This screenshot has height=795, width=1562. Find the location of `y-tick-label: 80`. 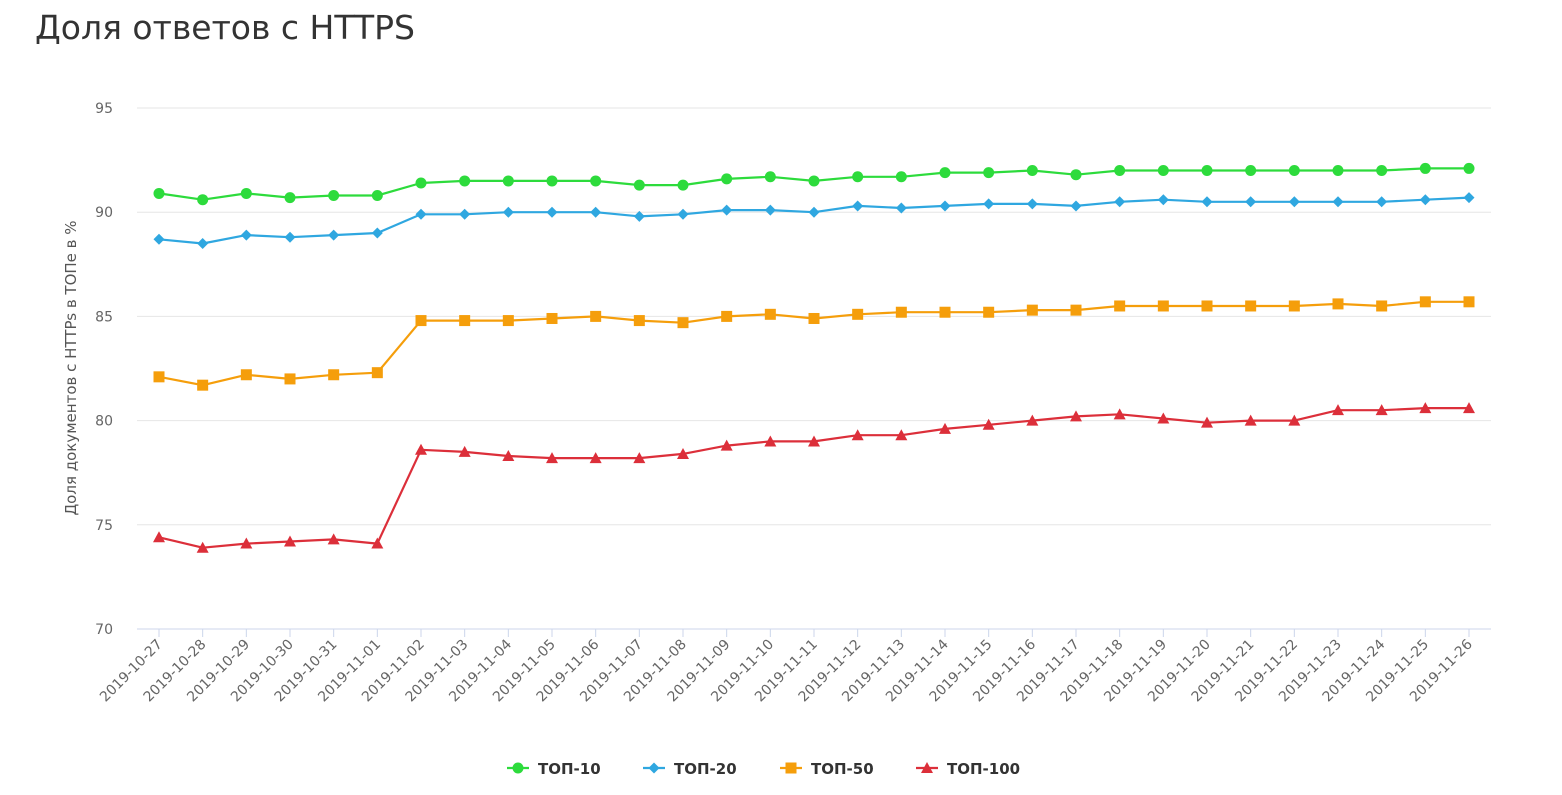

y-tick-label: 80 is located at coordinates (104, 422).